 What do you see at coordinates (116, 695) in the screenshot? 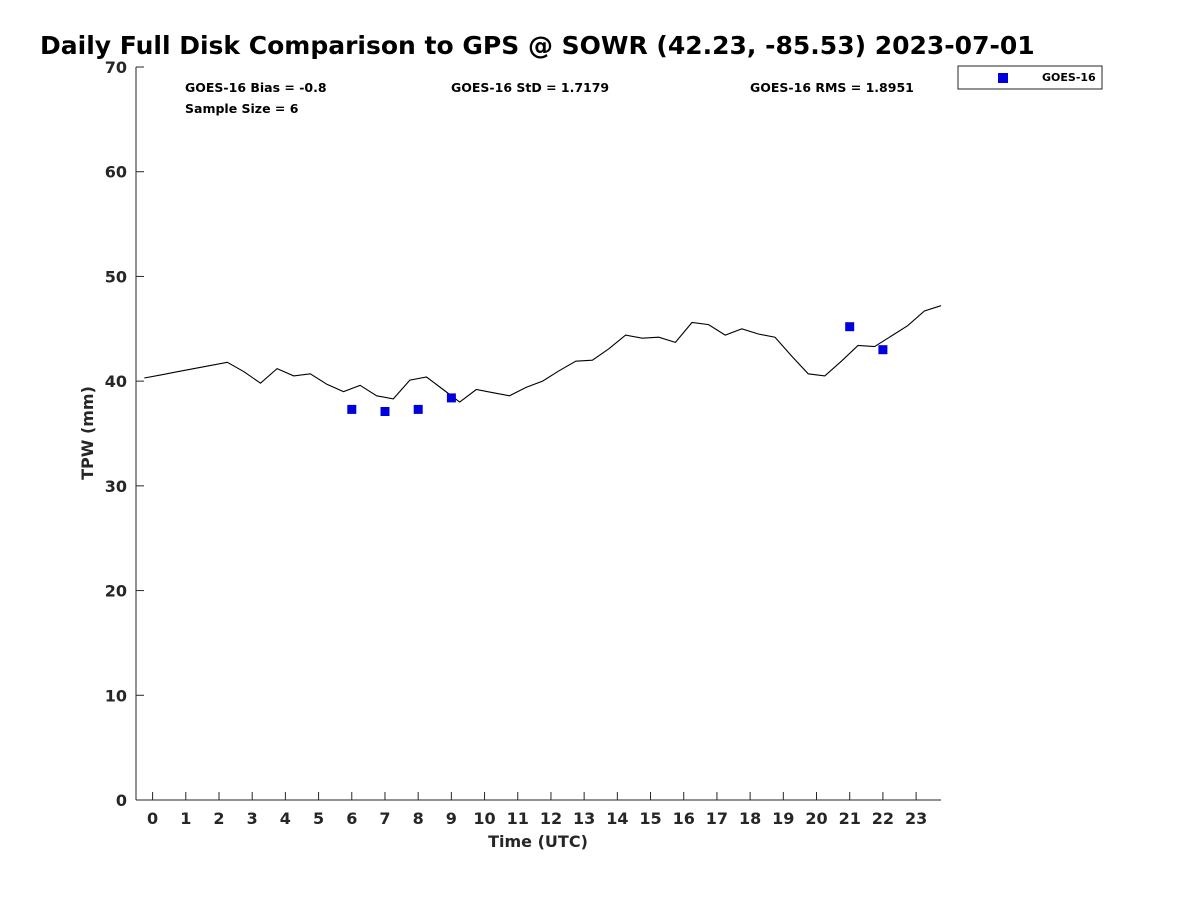
I see `y-tick-label: 10` at bounding box center [116, 695].